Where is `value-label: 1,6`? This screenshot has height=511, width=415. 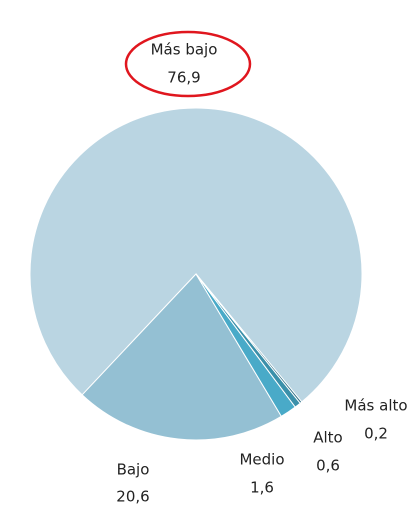
value-label: 1,6 is located at coordinates (262, 488).